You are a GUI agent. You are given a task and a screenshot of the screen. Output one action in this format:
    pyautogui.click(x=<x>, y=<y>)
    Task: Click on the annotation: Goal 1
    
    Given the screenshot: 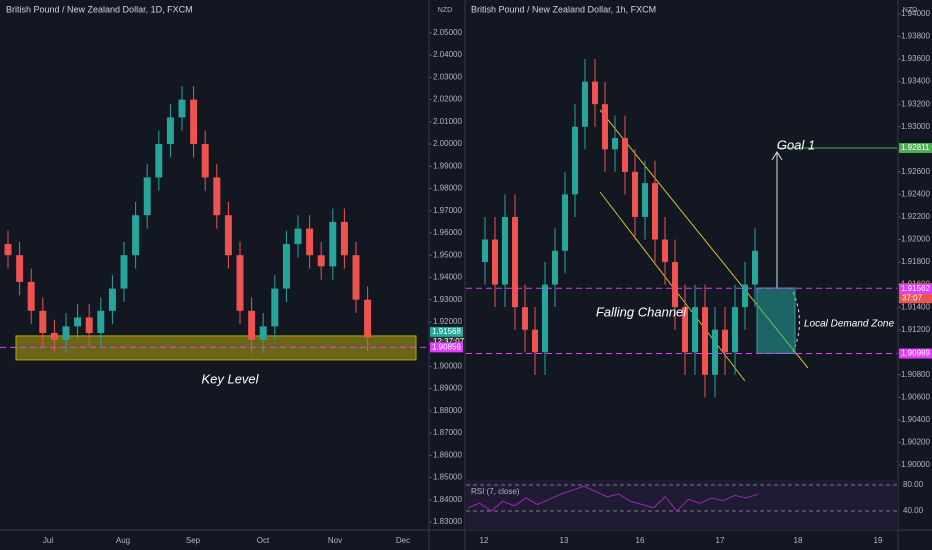 What is the action you would take?
    pyautogui.click(x=796, y=144)
    